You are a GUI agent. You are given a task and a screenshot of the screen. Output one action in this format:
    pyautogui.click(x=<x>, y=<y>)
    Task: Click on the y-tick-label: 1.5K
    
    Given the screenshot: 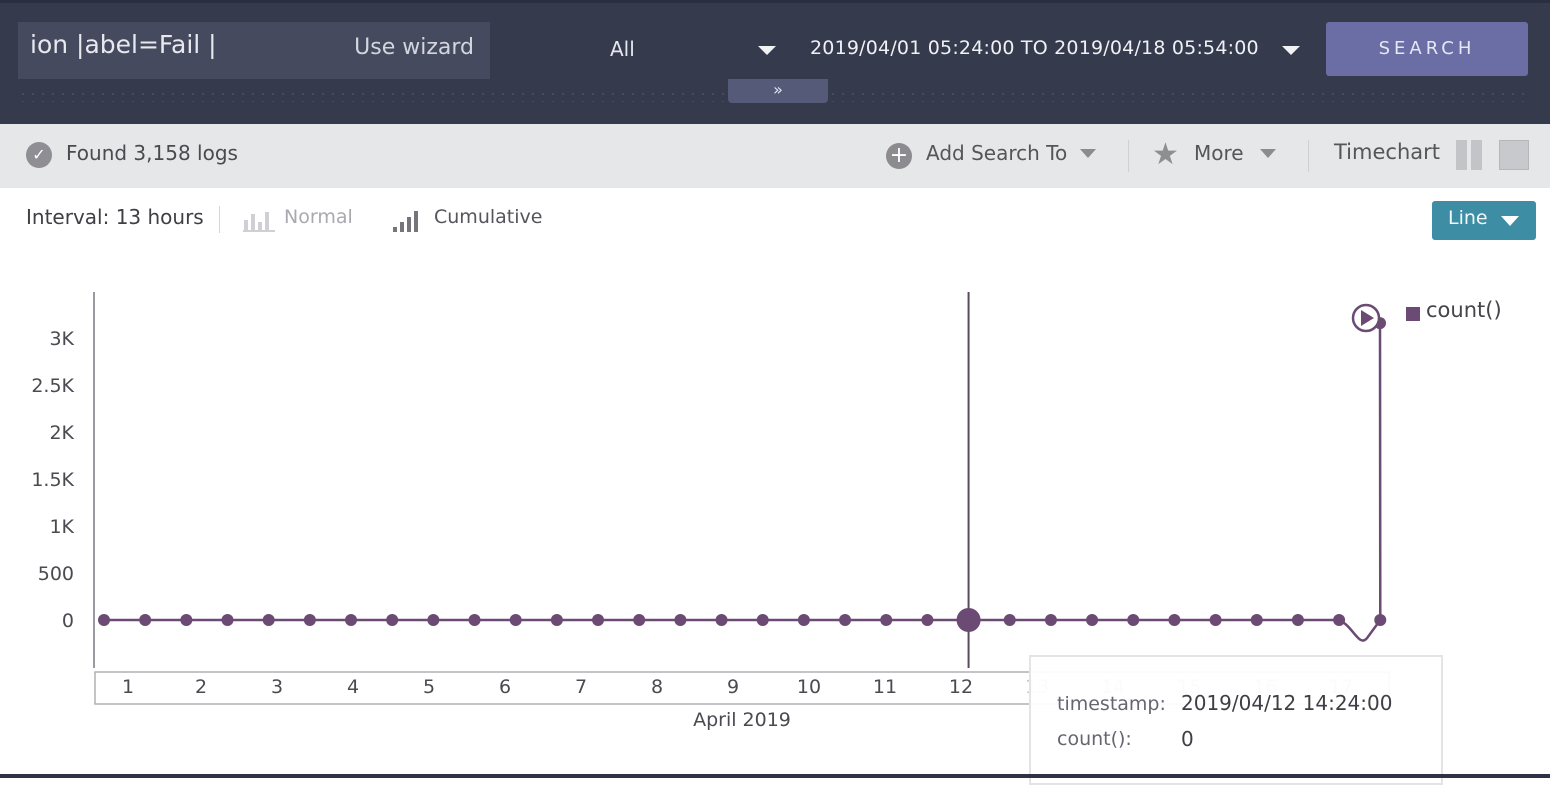 What is the action you would take?
    pyautogui.click(x=52, y=480)
    